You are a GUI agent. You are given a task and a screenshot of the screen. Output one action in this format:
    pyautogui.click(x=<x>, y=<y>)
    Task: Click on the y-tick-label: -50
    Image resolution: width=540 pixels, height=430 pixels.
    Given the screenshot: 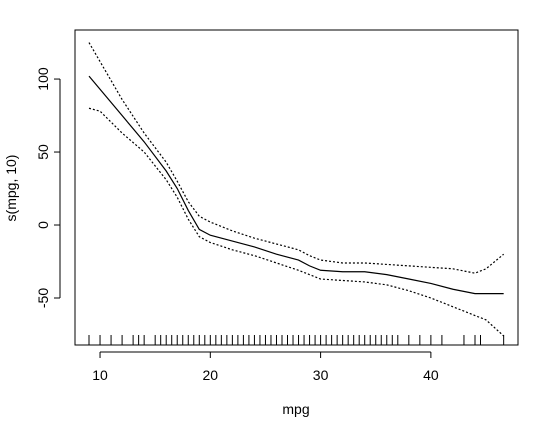 What is the action you would take?
    pyautogui.click(x=43, y=298)
    